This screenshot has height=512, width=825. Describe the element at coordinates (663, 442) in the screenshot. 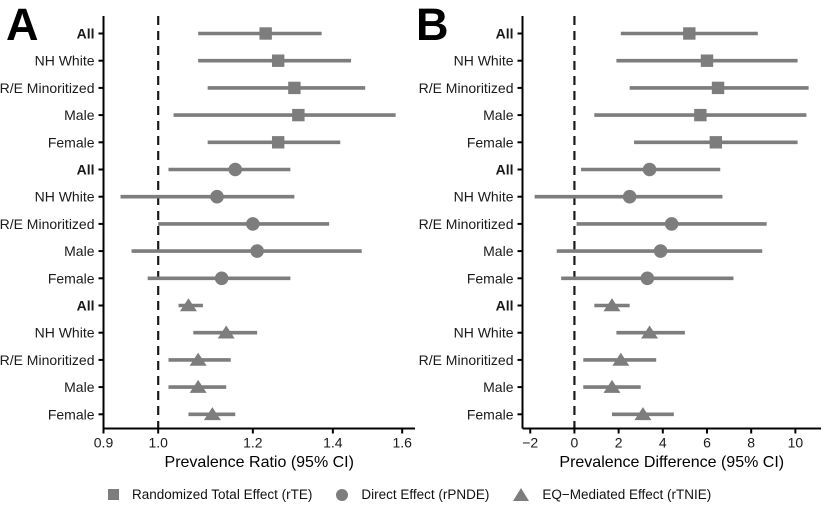

I see `x-tick-label: 4` at that location.